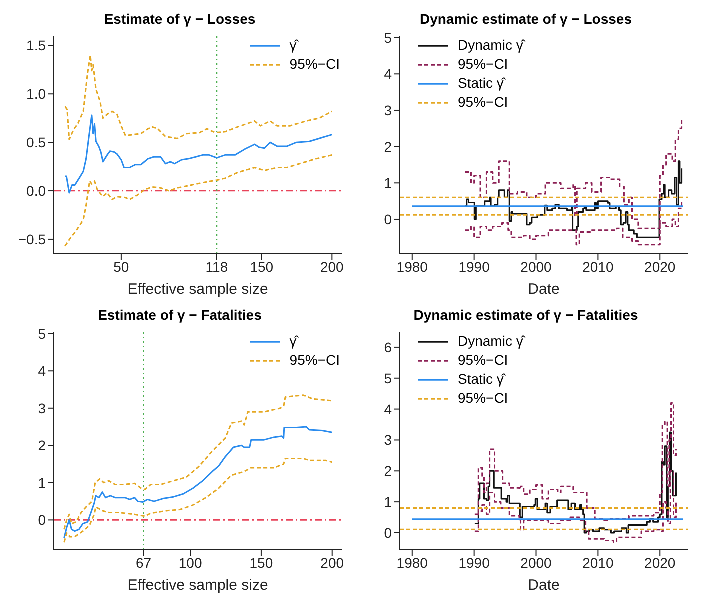  I want to click on chart-title: Estimate of γ − Losses, so click(180, 19).